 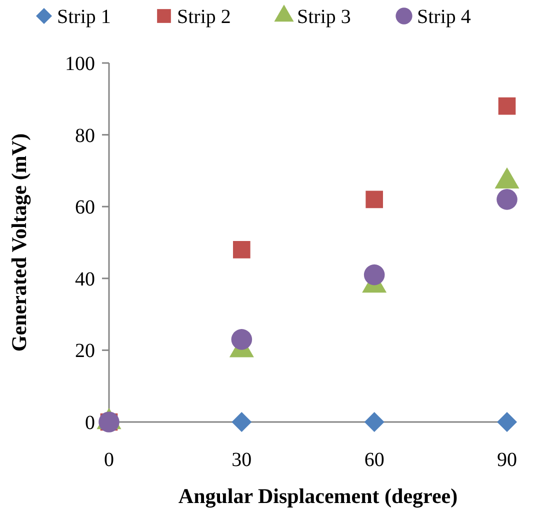 I want to click on x-tick-label: 30, so click(x=242, y=460).